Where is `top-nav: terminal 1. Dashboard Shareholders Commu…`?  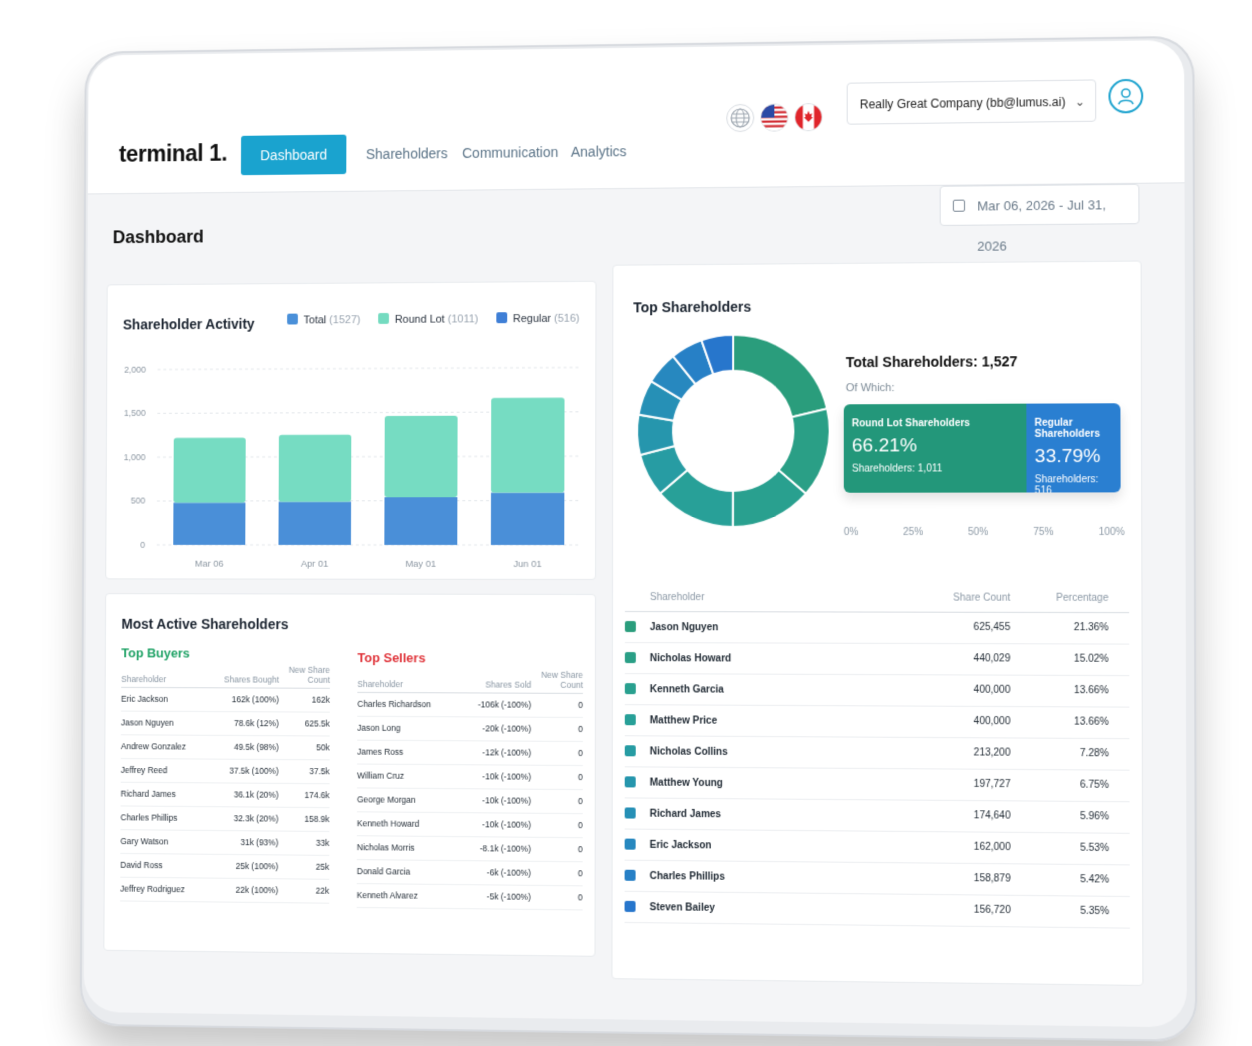 top-nav: terminal 1. Dashboard Shareholders Commu… is located at coordinates (636, 117).